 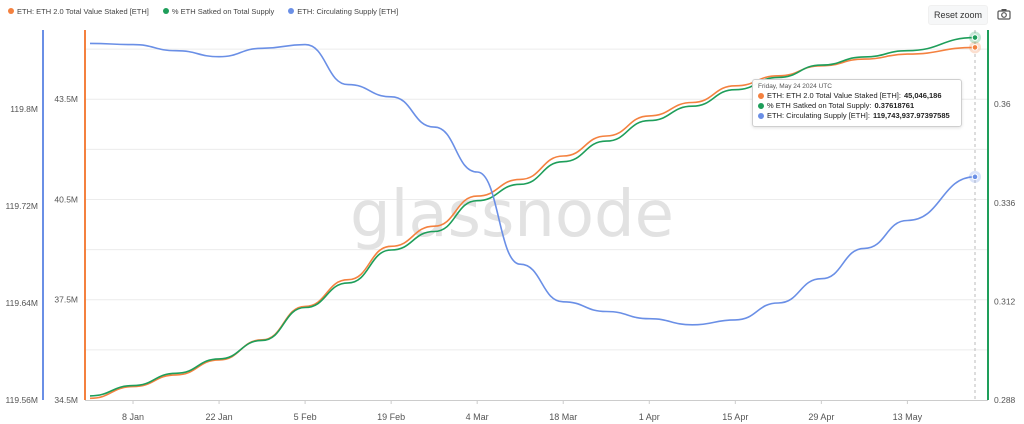 I want to click on tooltip-label: ETH: ETH 2.0 Total Value Staked [ETH]:, so click(x=834, y=95).